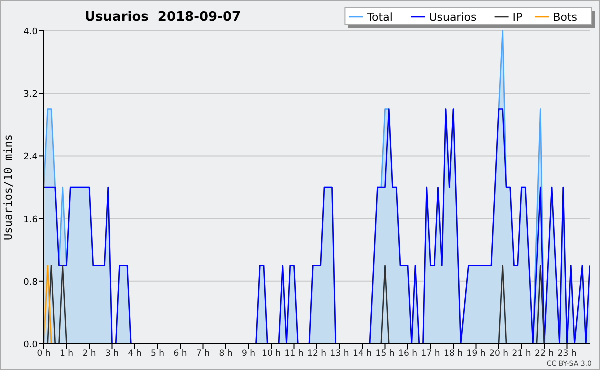 The image size is (600, 370). What do you see at coordinates (362, 354) in the screenshot?
I see `x-tick-label: 14 h` at bounding box center [362, 354].